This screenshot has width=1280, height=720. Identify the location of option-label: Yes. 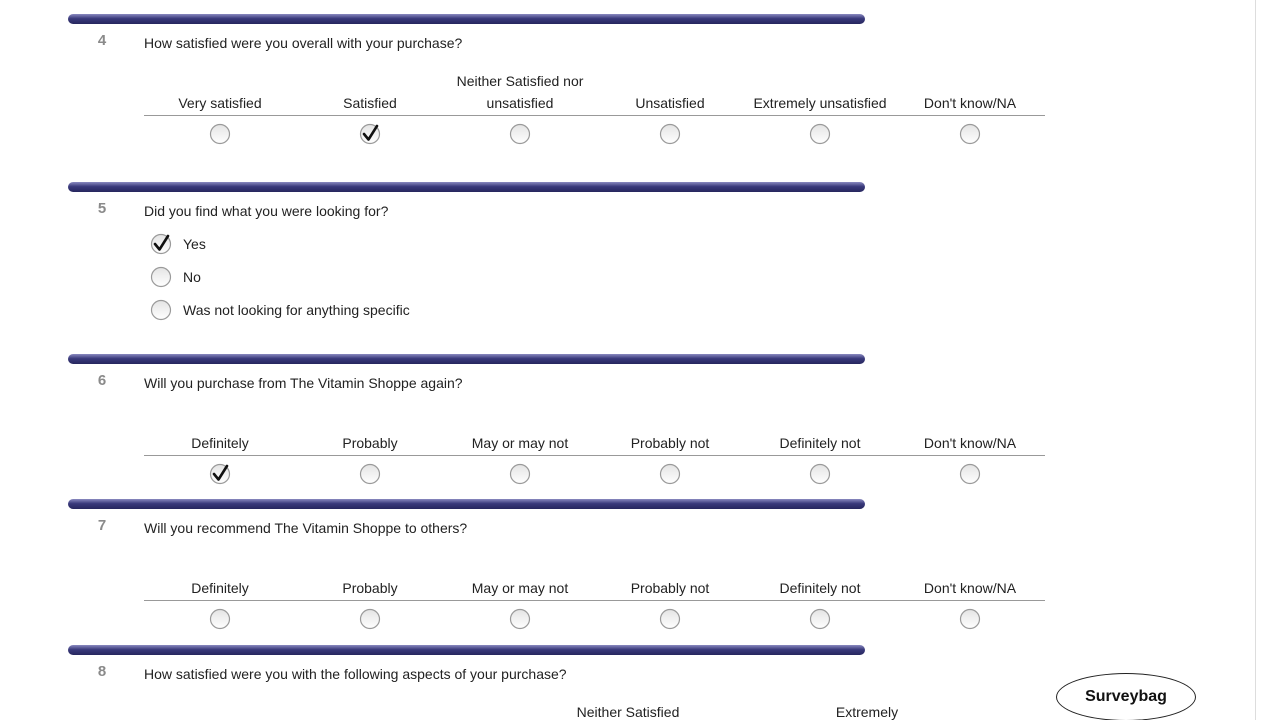
(194, 244).